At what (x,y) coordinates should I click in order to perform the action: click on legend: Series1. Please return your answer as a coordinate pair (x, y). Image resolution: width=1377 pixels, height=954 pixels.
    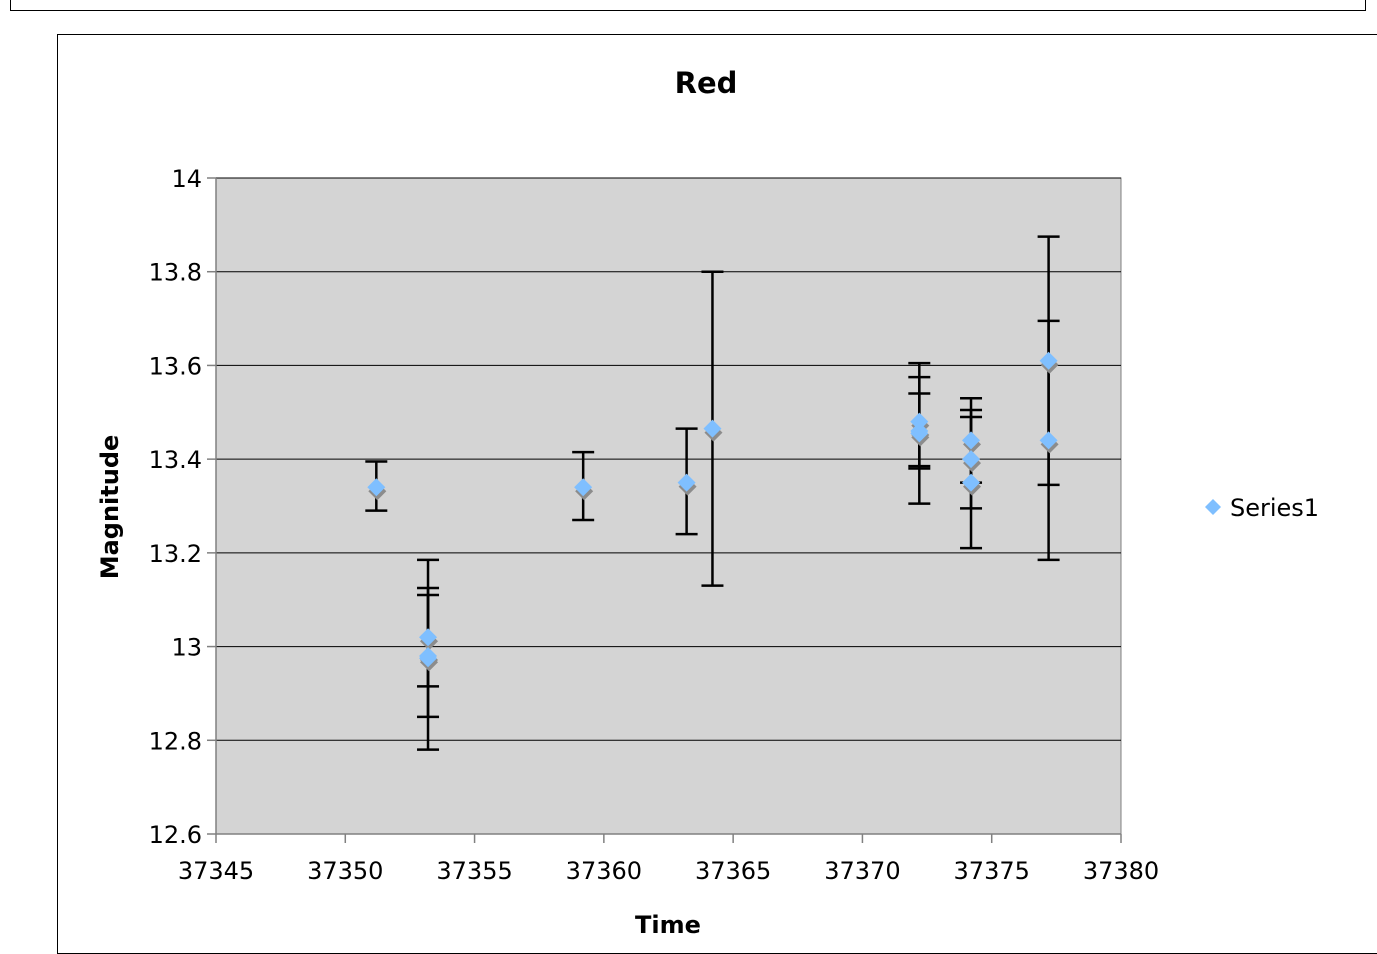
    Looking at the image, I should click on (1262, 508).